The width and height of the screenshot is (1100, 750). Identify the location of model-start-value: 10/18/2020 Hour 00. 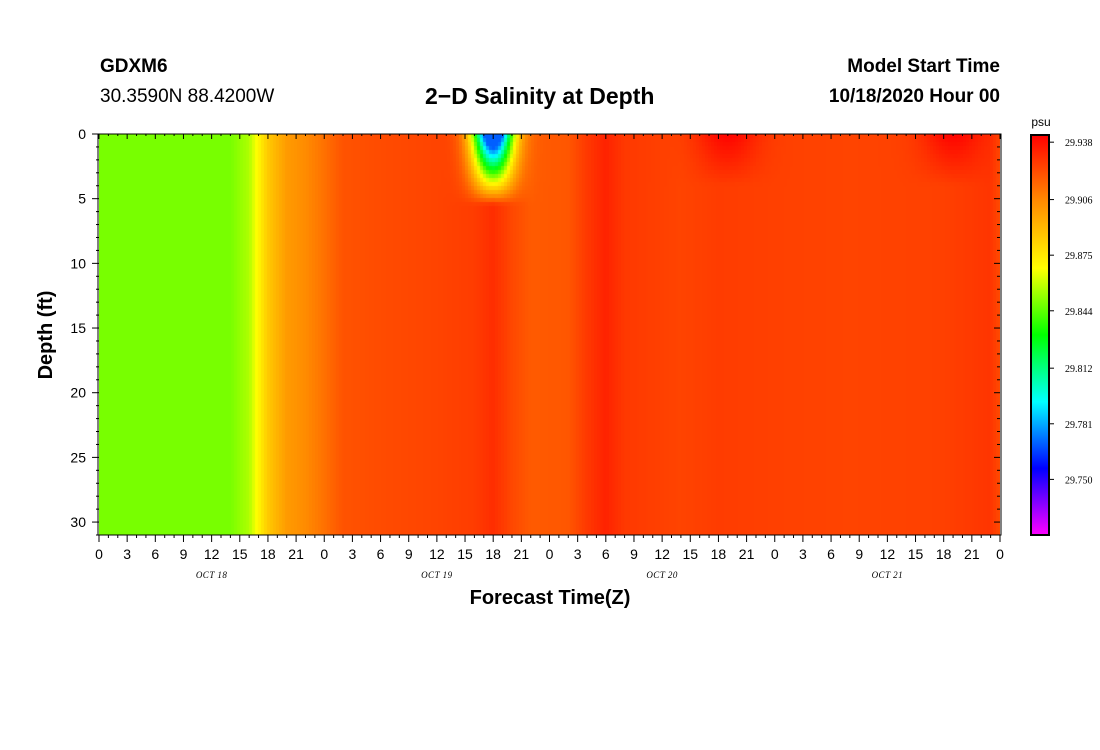
(914, 96).